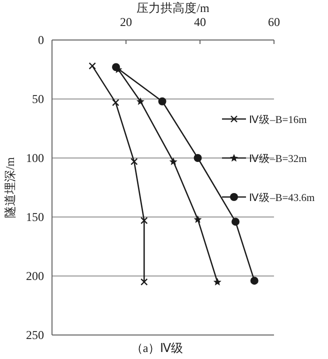 Image resolution: width=328 pixels, height=359 pixels. I want to click on y-tick-label: 200, so click(35, 276).